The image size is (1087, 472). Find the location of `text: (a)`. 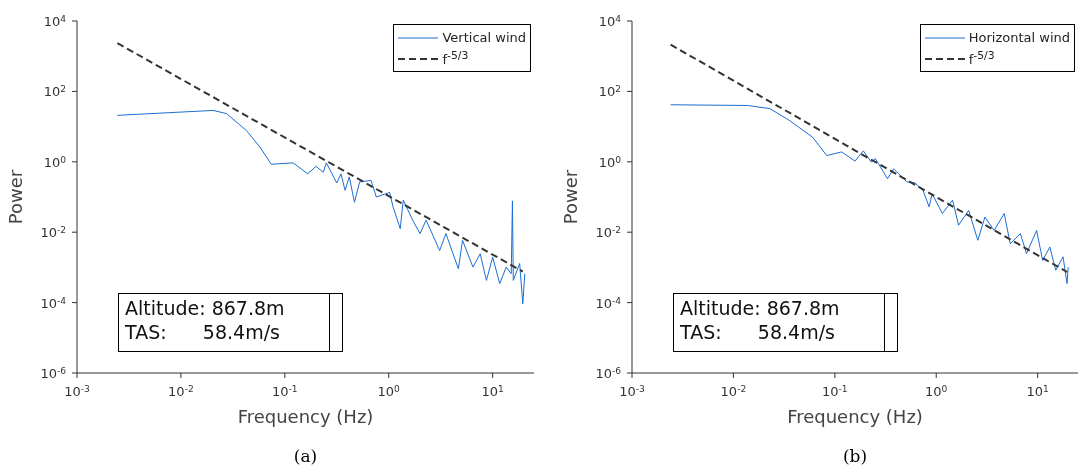

text: (a) is located at coordinates (305, 456).